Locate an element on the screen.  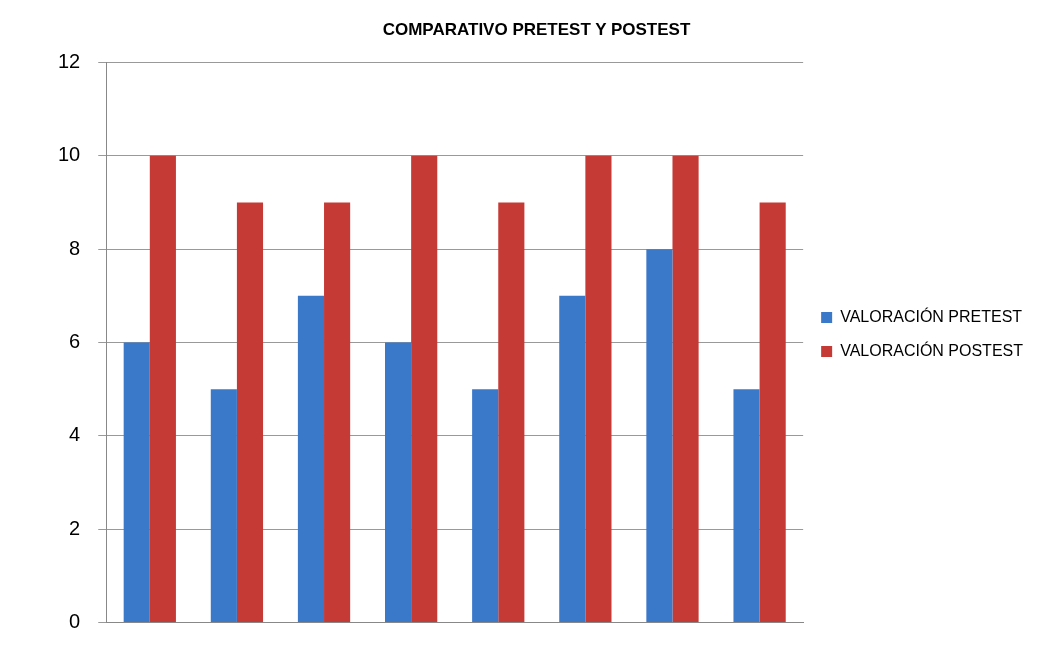
legend-label: VALORACIÓN PRETEST is located at coordinates (931, 315).